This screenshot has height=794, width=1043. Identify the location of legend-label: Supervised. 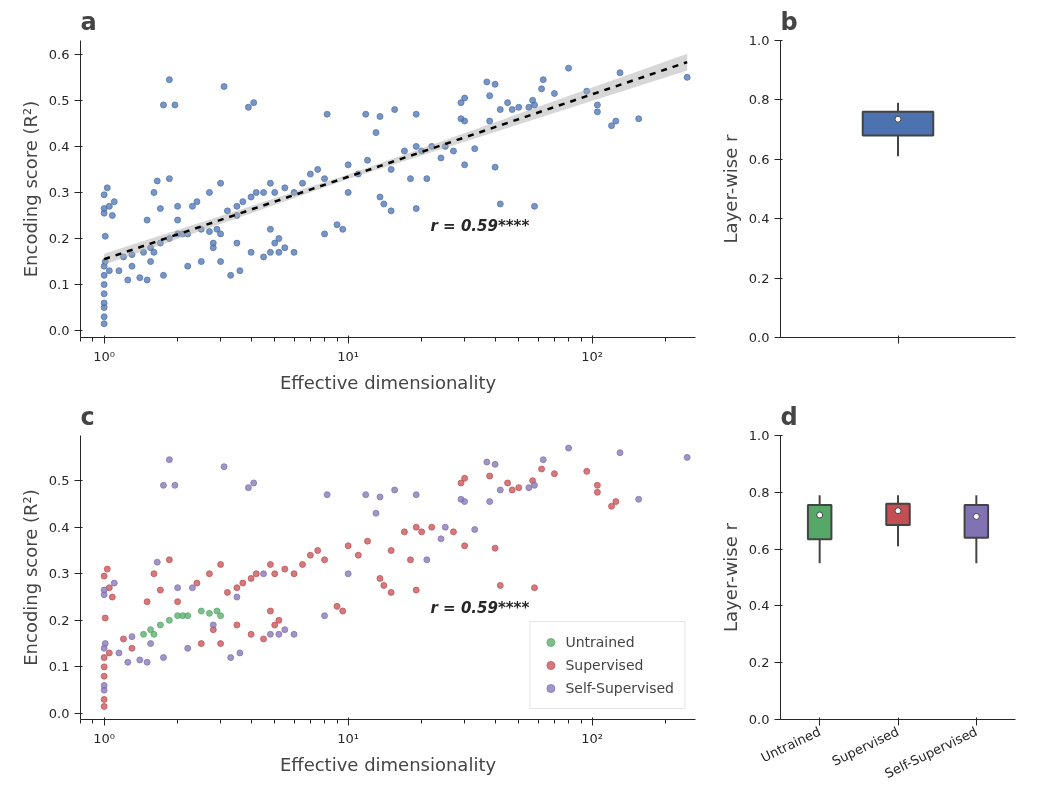
(604, 665).